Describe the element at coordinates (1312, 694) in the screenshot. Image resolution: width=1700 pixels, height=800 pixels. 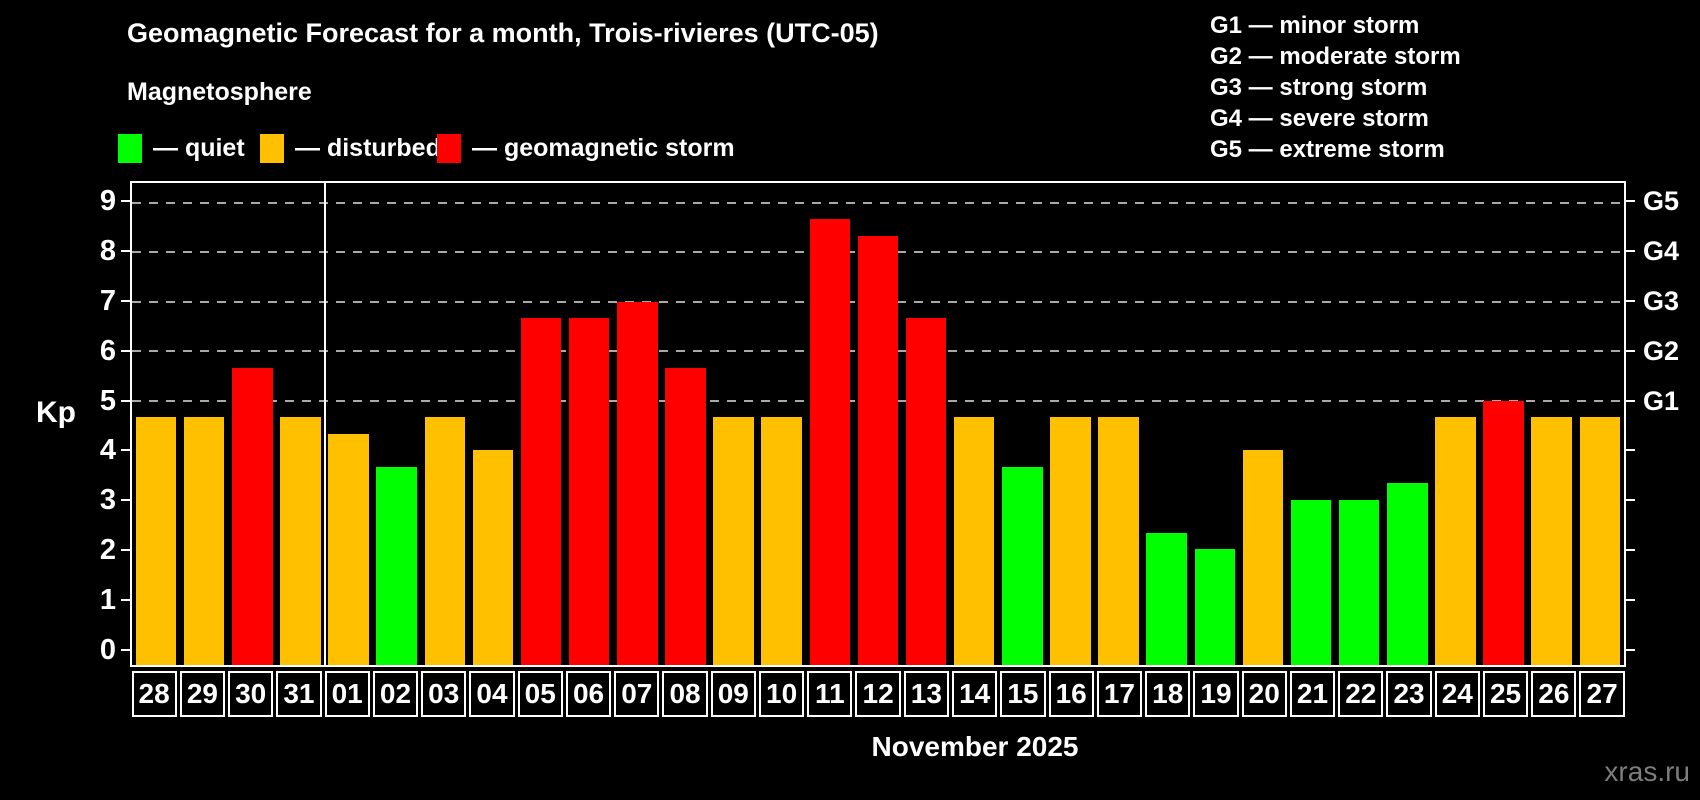
I see `day-label-cell: 21` at that location.